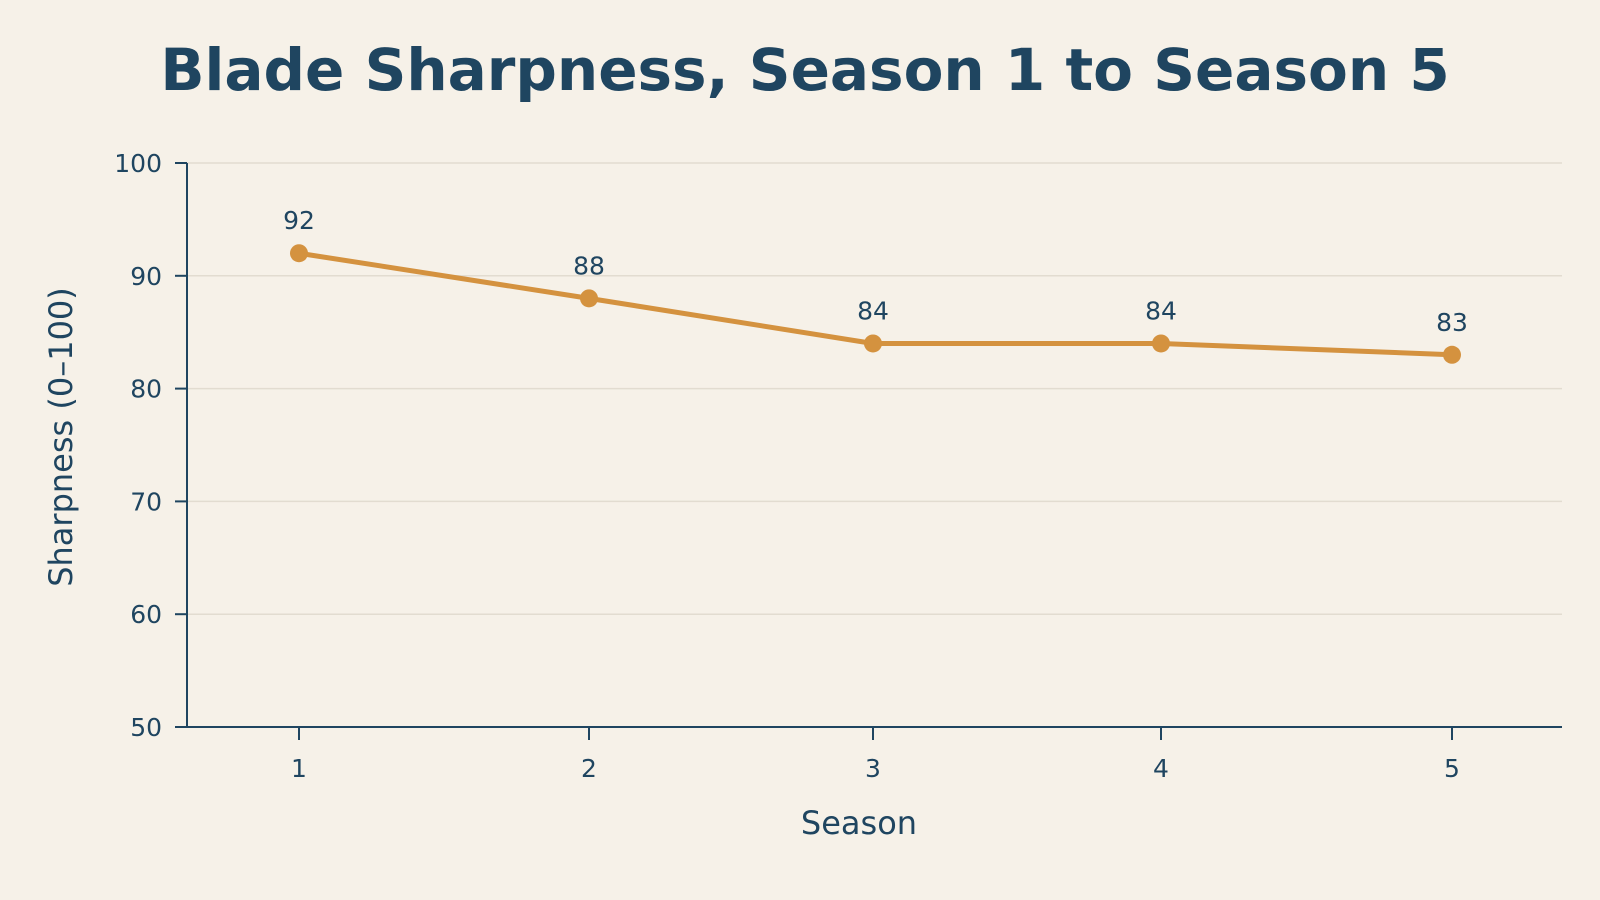 The width and height of the screenshot is (1600, 900). I want to click on data-label-3: 84, so click(873, 310).